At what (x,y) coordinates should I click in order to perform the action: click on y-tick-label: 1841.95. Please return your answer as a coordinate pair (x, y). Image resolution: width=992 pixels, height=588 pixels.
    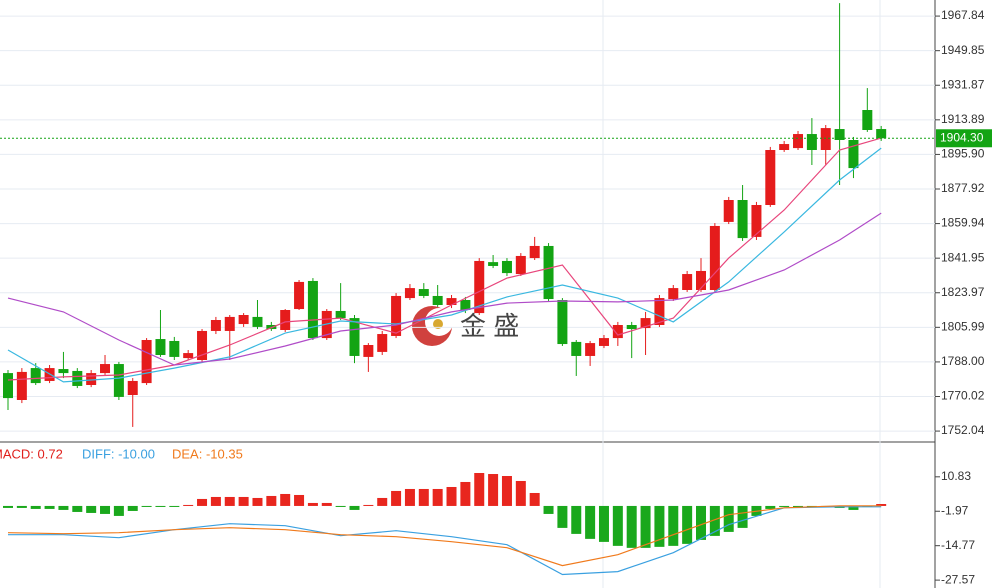
    Looking at the image, I should click on (963, 257).